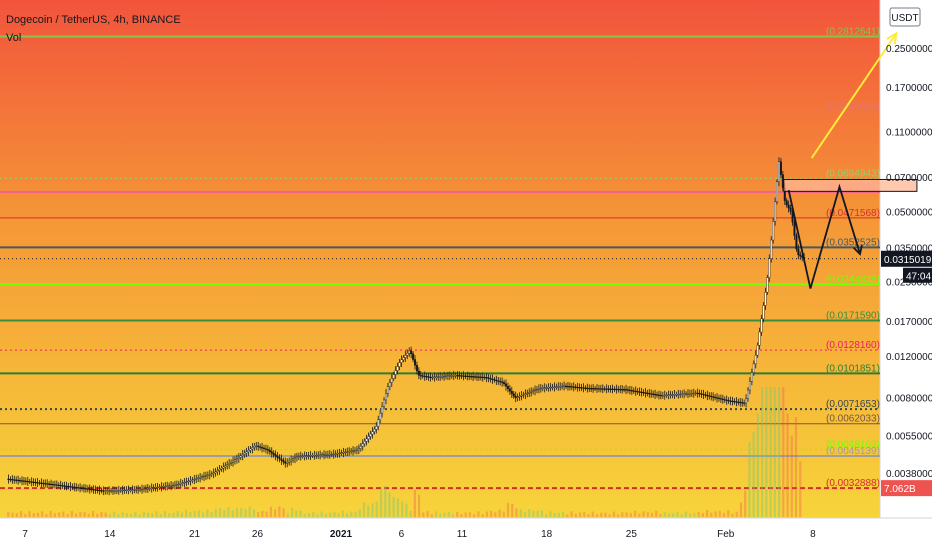  What do you see at coordinates (195, 534) in the screenshot?
I see `time-tick-label: 21` at bounding box center [195, 534].